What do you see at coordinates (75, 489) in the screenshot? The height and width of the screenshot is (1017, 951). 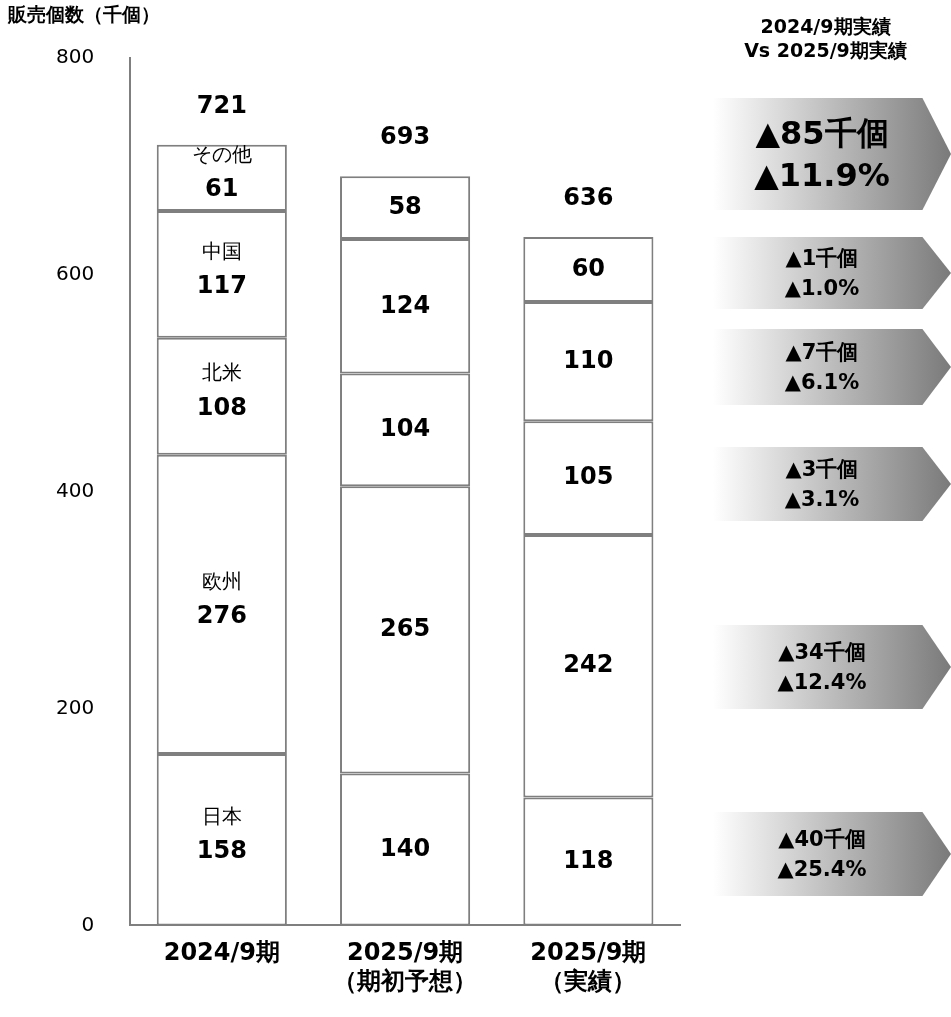 I see `y-tick-label: 400` at bounding box center [75, 489].